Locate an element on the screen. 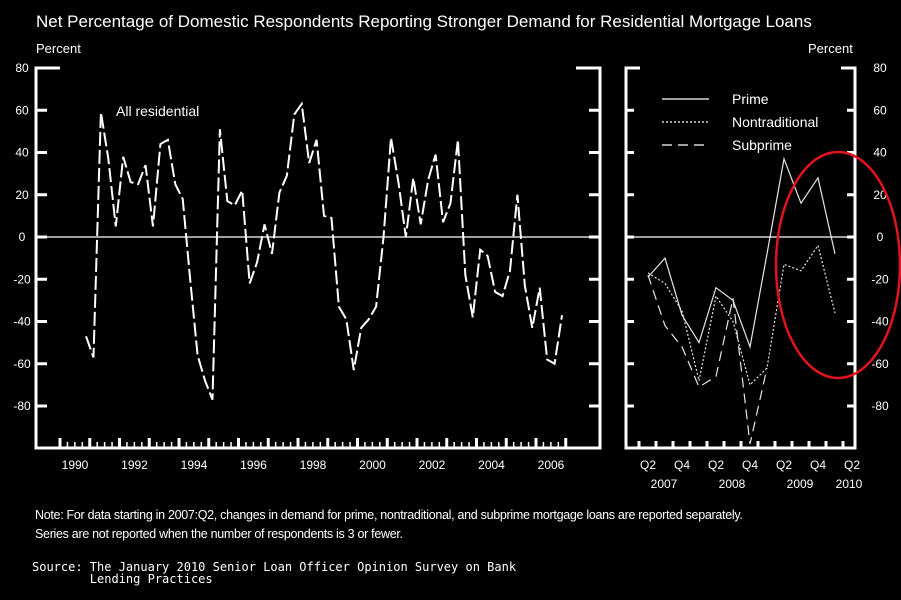 This screenshot has height=600, width=901. right-x-year-label: 2008 is located at coordinates (732, 484).